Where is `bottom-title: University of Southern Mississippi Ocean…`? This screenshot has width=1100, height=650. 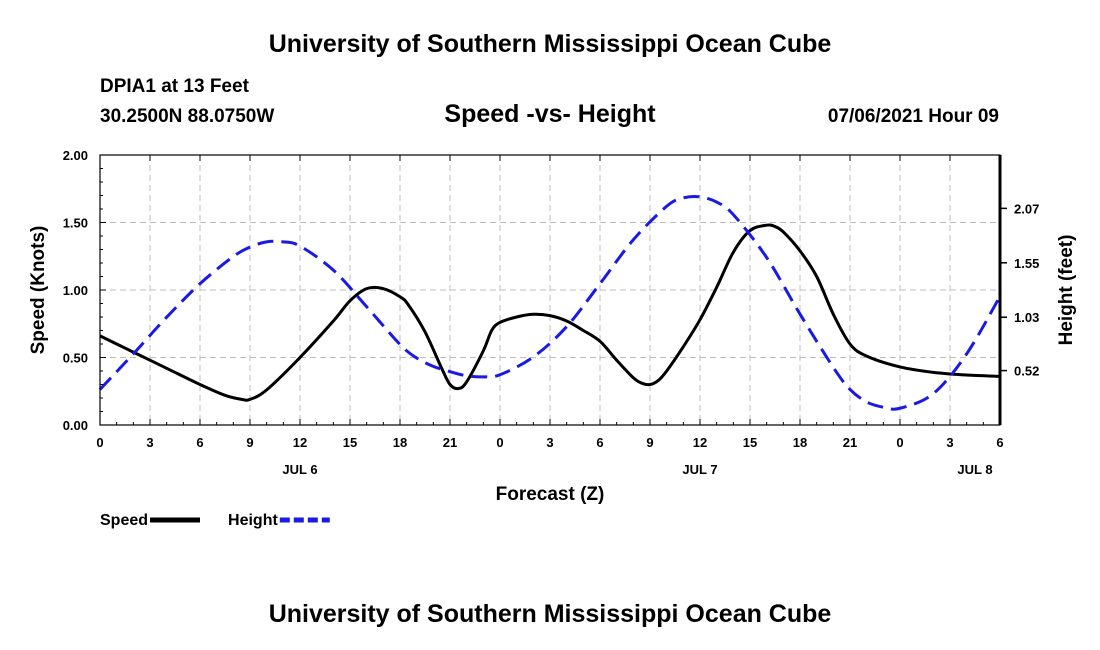 bottom-title: University of Southern Mississippi Ocean… is located at coordinates (550, 614).